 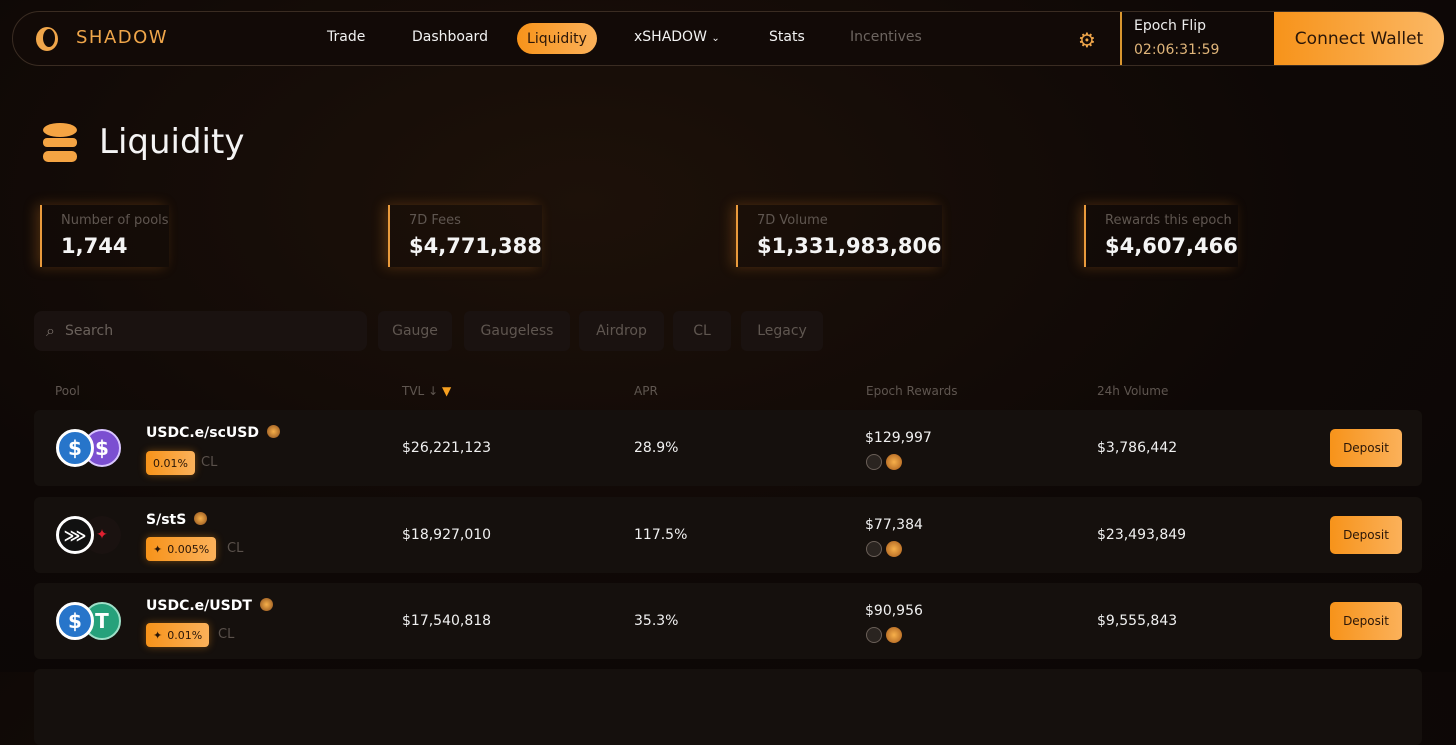 What do you see at coordinates (447, 448) in the screenshot?
I see `tvl-value: $26,221,123` at bounding box center [447, 448].